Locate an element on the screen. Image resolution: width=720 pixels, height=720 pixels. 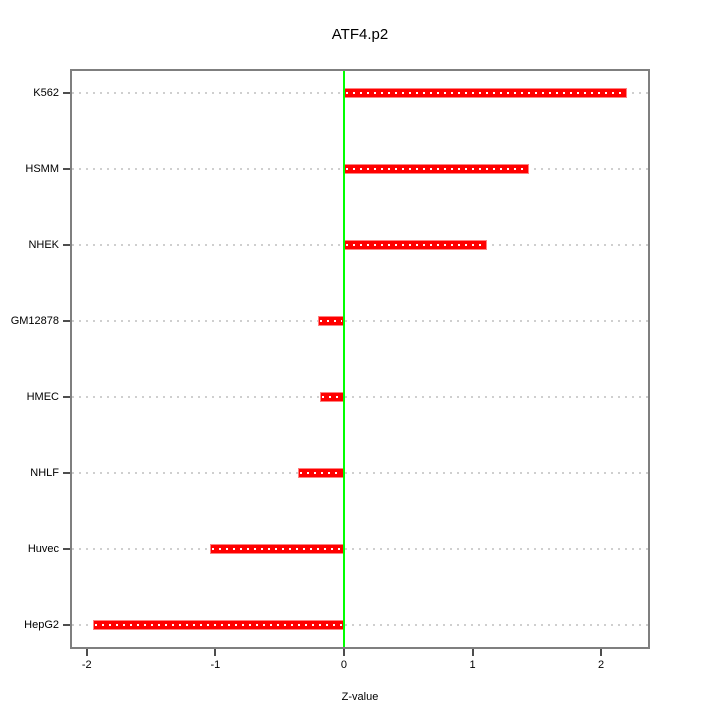
zero-reference-line is located at coordinates (343, 359).